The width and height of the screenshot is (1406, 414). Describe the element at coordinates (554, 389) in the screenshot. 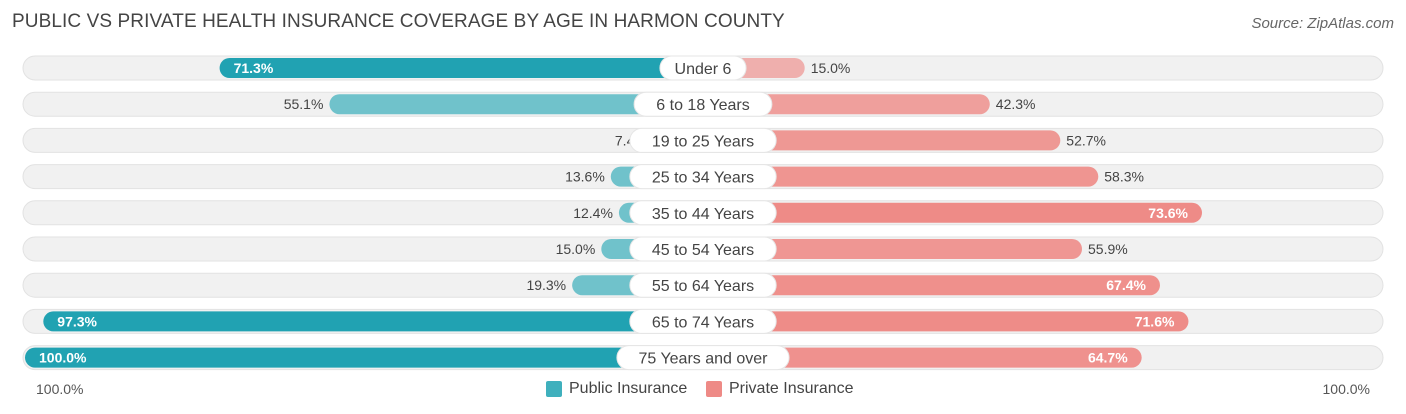

I see `legend-swatch-public` at that location.